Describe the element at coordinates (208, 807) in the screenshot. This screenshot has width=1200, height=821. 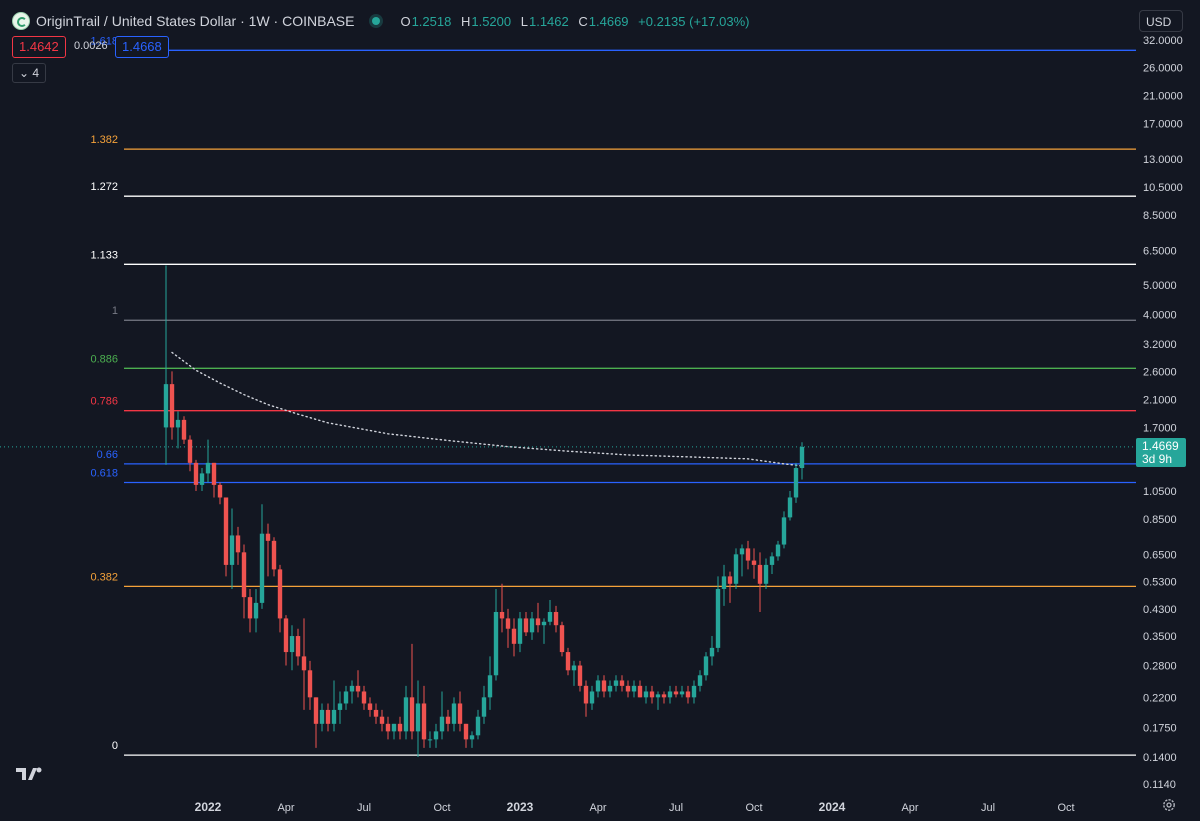
I see `x-tick-label-0: 2022` at that location.